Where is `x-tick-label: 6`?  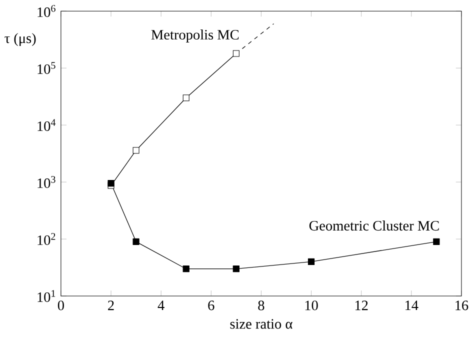 x-tick-label: 6 is located at coordinates (211, 305).